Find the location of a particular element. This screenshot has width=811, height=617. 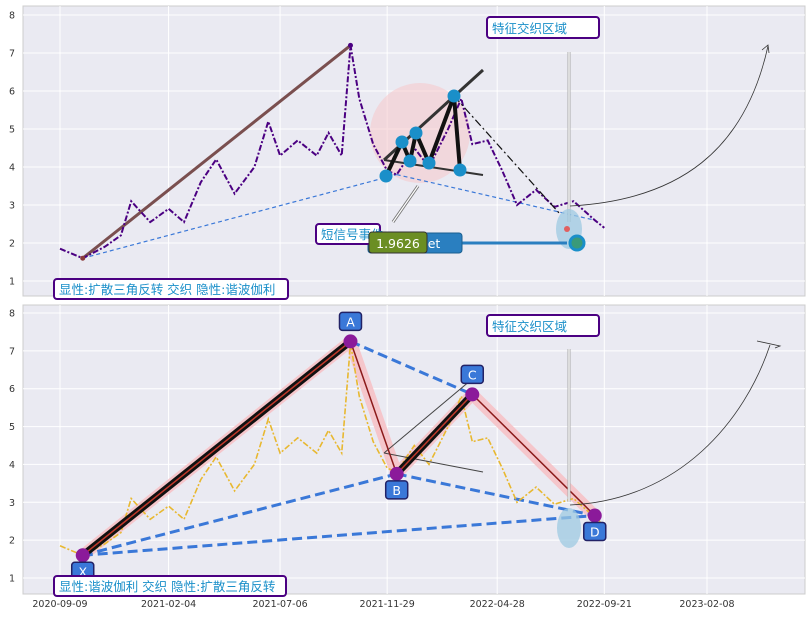

peak-marker is located at coordinates (350, 45).